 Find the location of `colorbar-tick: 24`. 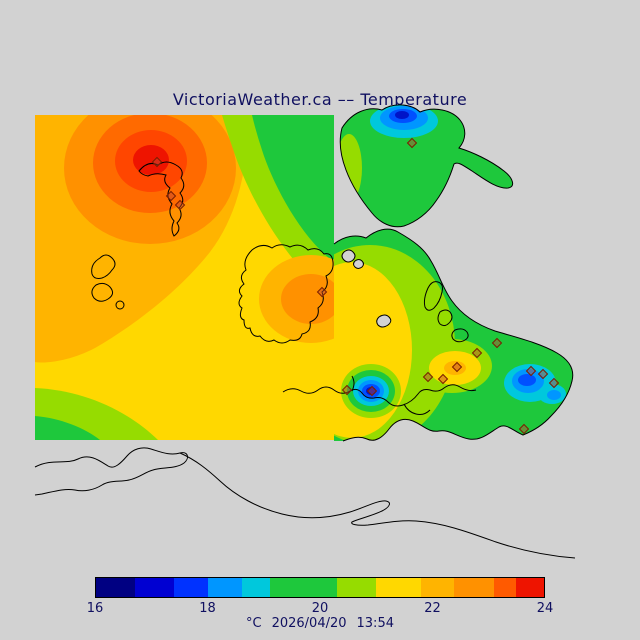

colorbar-tick: 24 is located at coordinates (545, 608).